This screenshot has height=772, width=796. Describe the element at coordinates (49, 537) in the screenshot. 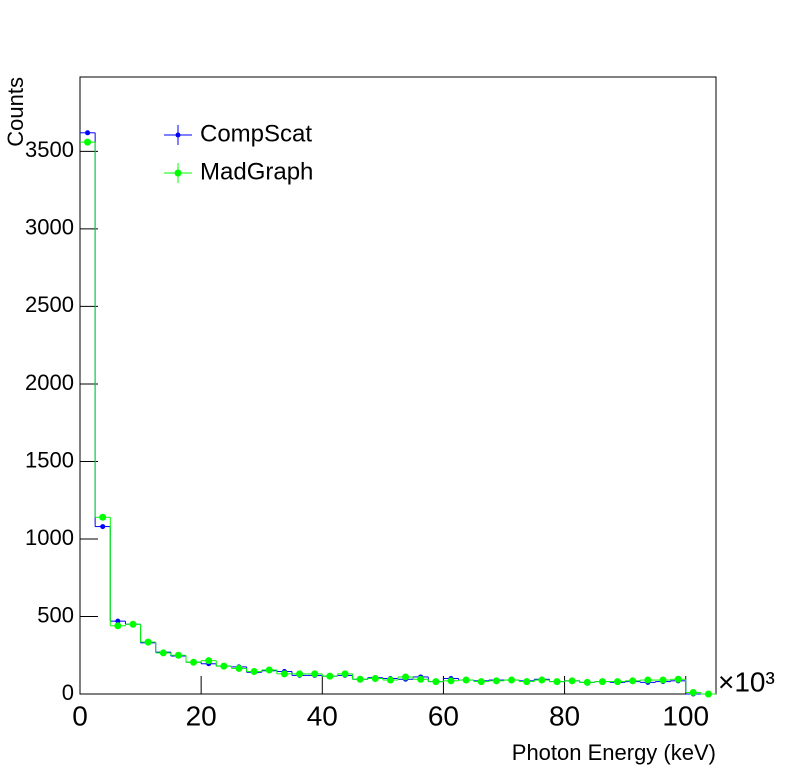

I see `y-tick-label: 1000` at that location.